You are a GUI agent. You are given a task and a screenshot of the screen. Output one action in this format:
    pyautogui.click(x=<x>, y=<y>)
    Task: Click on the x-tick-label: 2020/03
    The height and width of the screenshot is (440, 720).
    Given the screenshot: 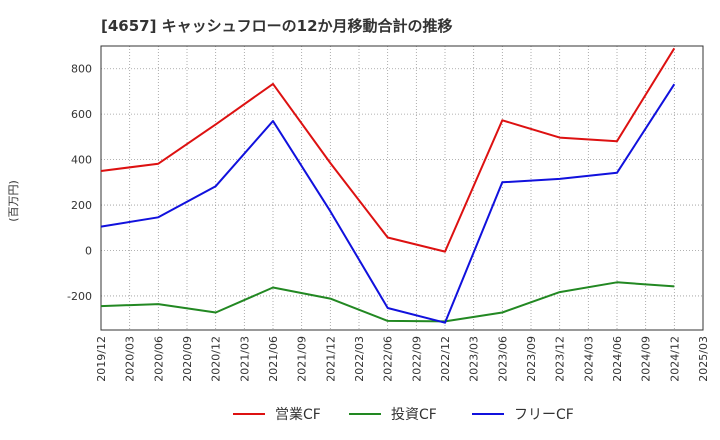 What is the action you would take?
    pyautogui.click(x=130, y=359)
    